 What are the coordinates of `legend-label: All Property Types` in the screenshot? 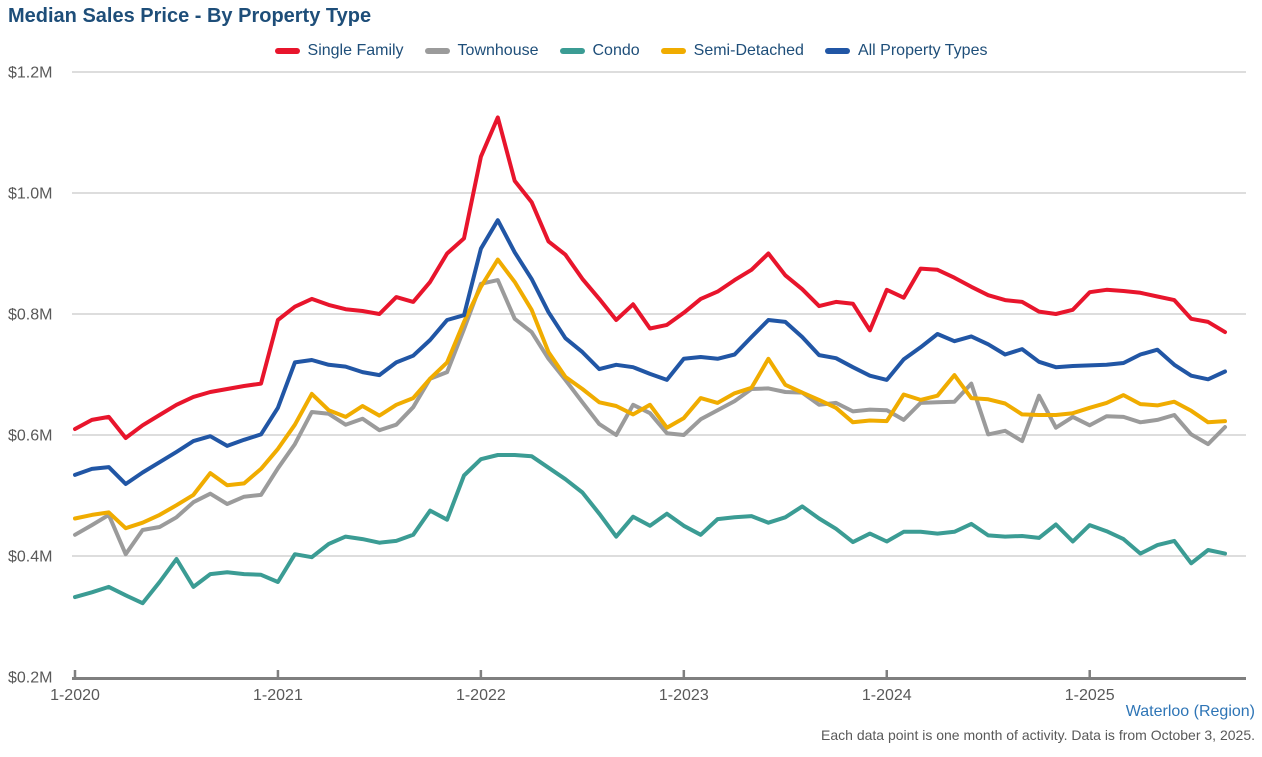 It's located at (922, 50).